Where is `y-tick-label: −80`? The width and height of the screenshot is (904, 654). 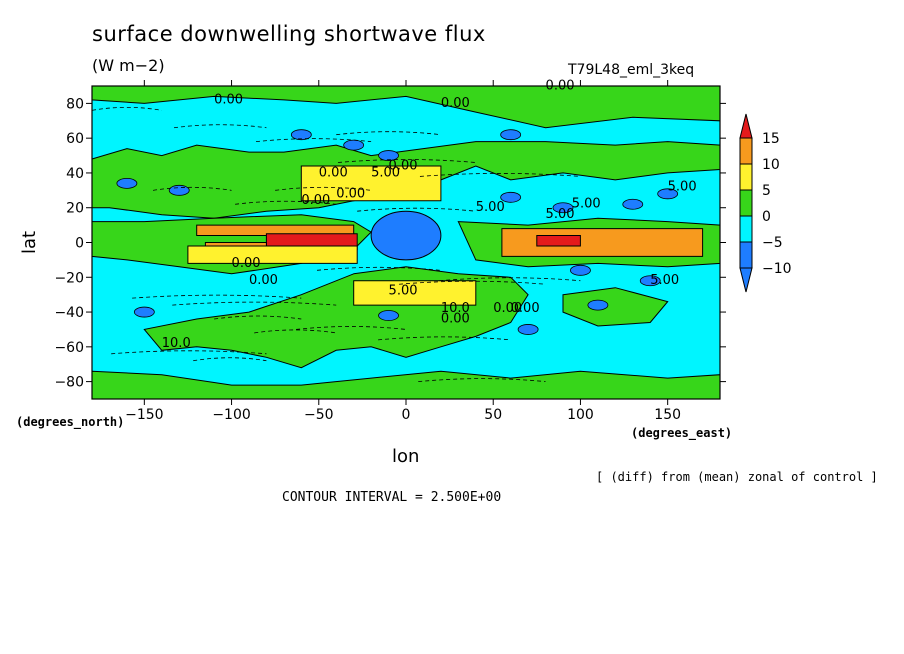
y-tick-label: −80 is located at coordinates (69, 383).